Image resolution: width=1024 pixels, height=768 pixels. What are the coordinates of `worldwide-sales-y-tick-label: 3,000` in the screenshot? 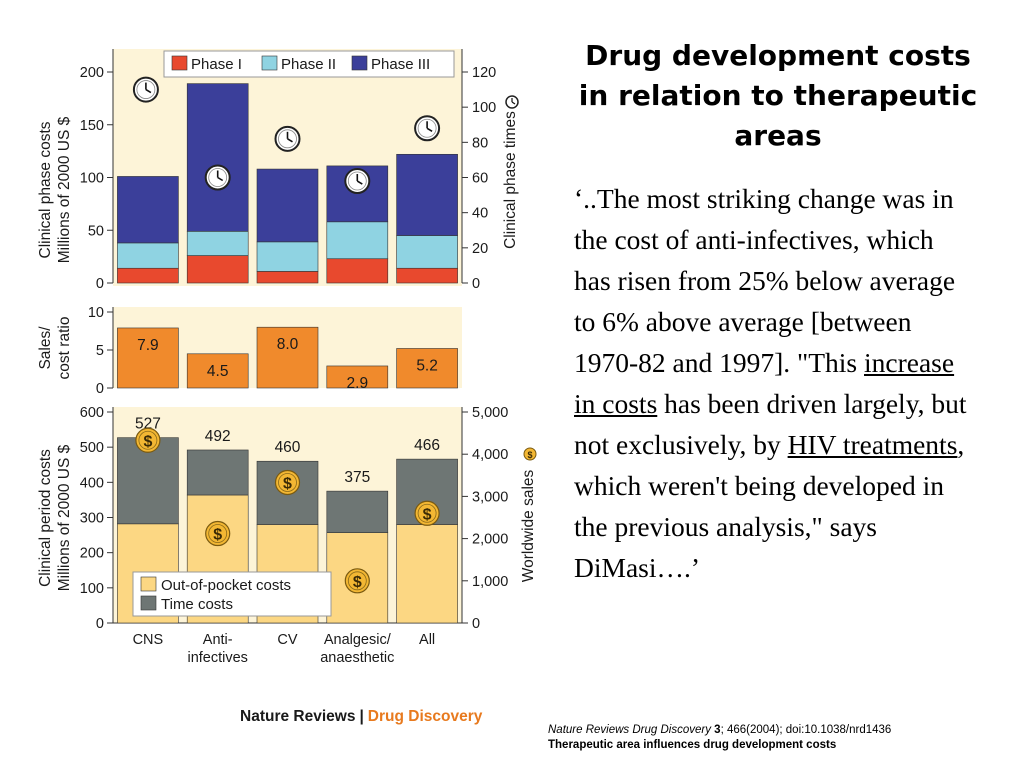 It's located at (490, 497).